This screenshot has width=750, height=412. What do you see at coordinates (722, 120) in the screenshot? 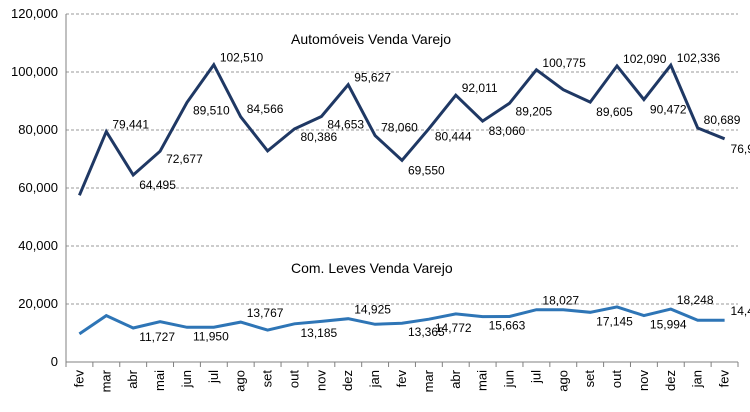
I see `data-label-automoveis: 80,689` at bounding box center [722, 120].